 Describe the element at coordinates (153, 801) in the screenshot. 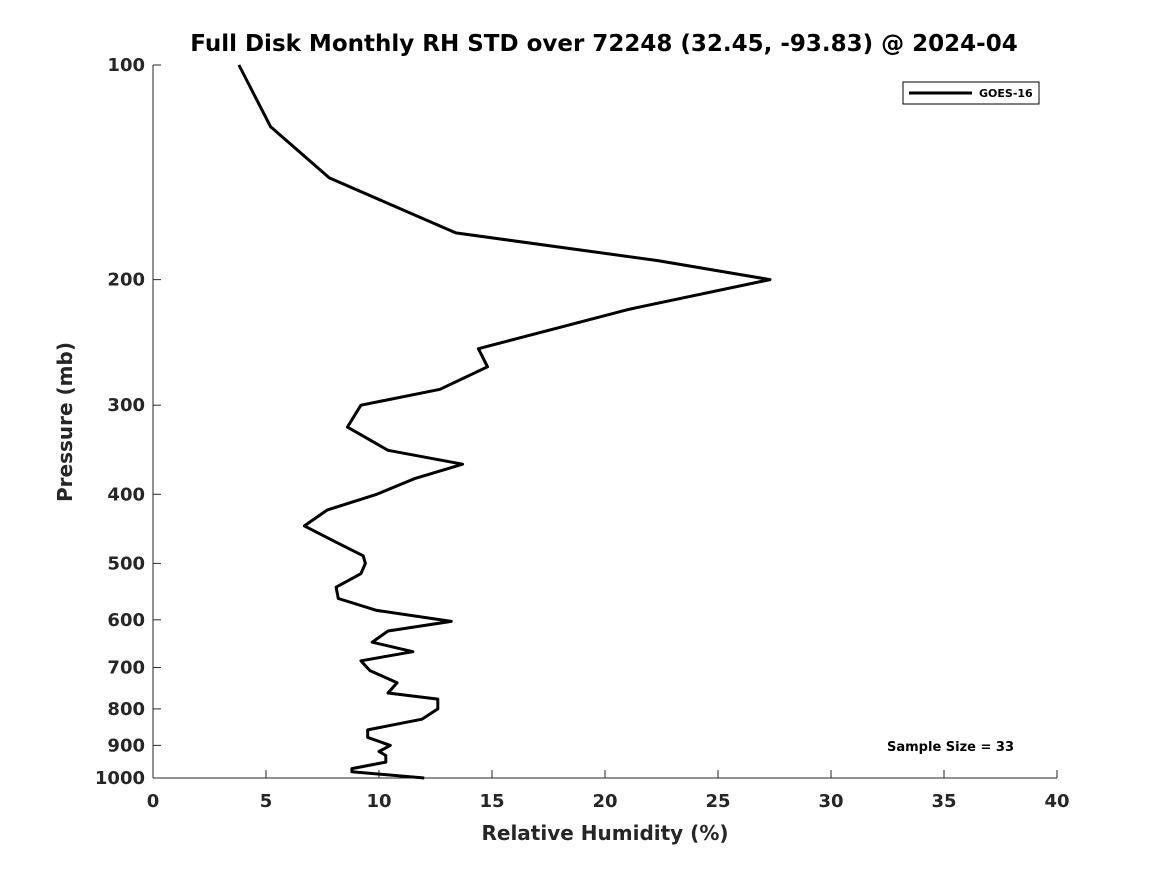

I see `x-tick-label: 0` at that location.